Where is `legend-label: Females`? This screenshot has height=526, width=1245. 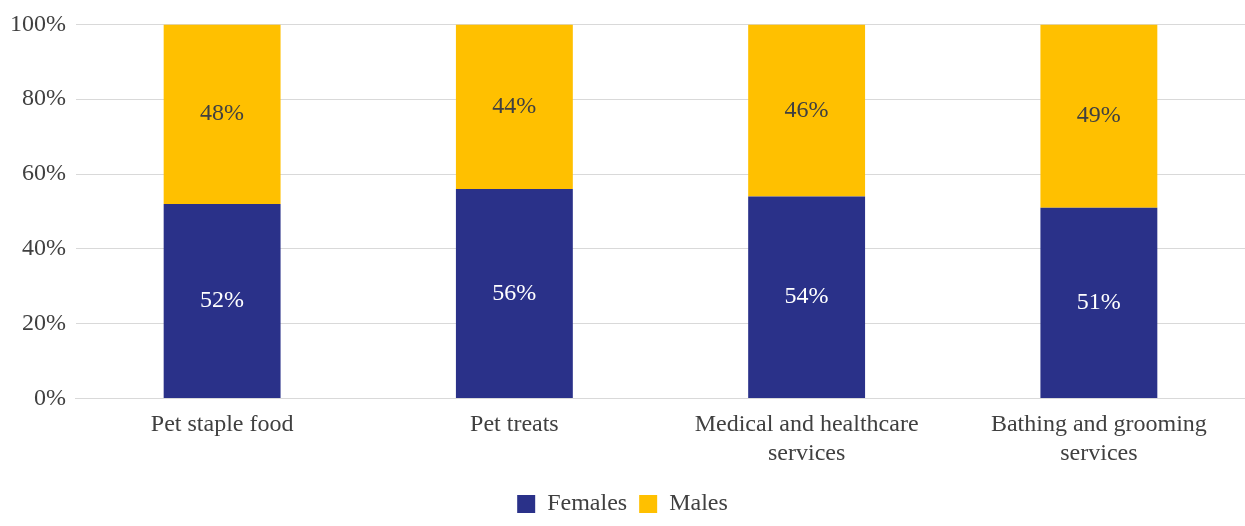
legend-label: Females is located at coordinates (587, 502).